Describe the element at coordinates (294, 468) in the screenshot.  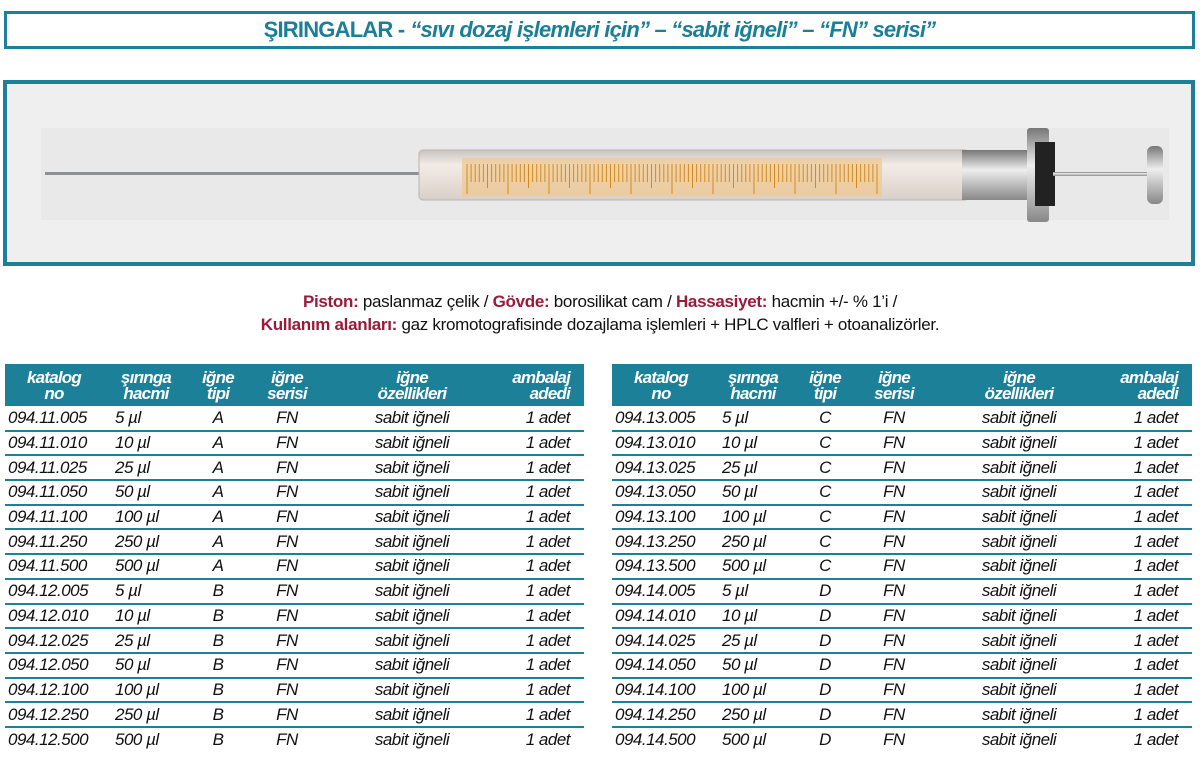
I see `table-row: 094.11.025 25 µl A FN sabit iğneli 1 adet` at that location.